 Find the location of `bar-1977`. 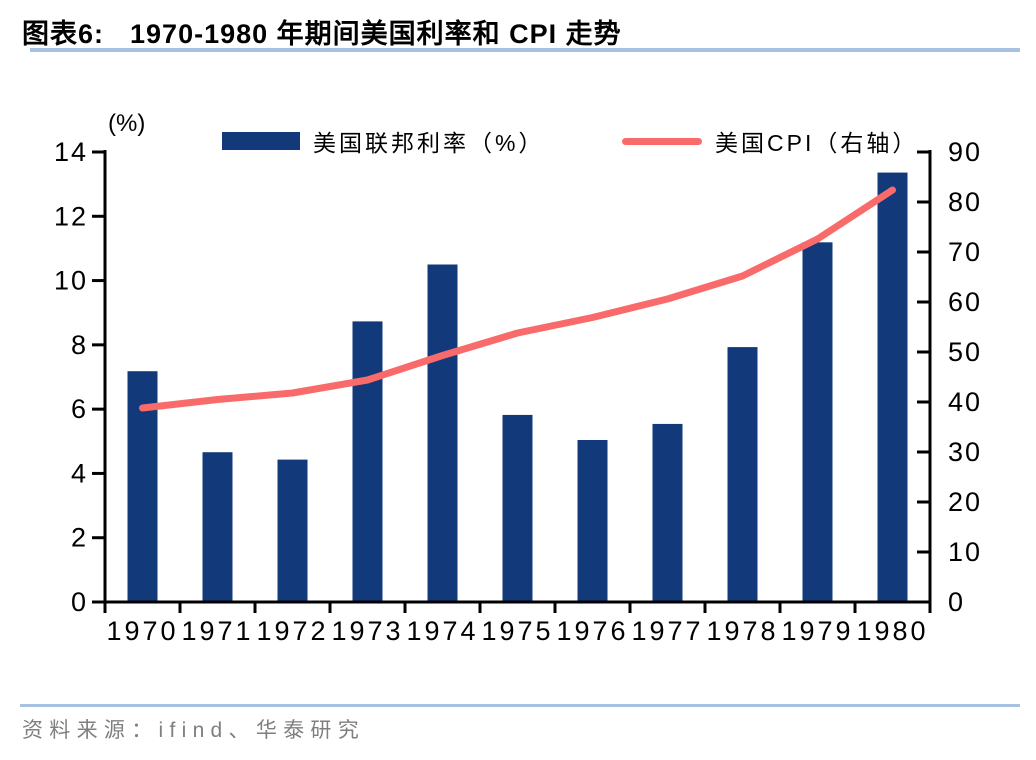

bar-1977 is located at coordinates (667, 512).